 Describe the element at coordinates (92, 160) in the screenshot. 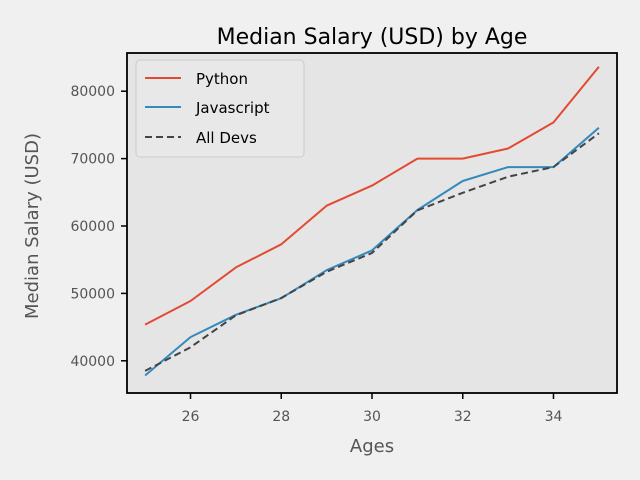

I see `y-tick-label: 70000` at that location.